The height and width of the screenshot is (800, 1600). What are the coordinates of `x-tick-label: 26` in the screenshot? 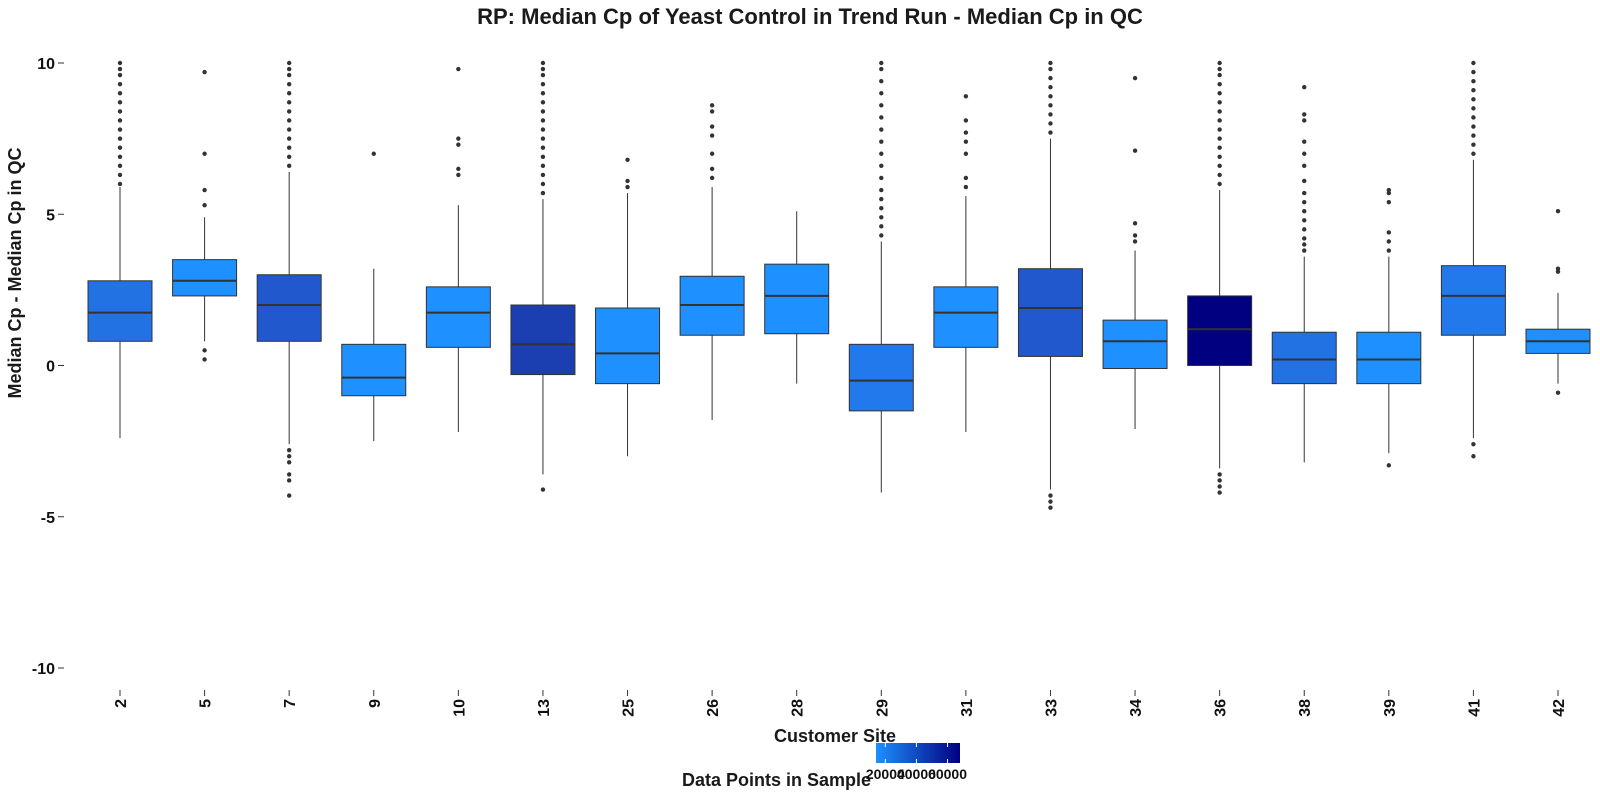 It's located at (713, 708).